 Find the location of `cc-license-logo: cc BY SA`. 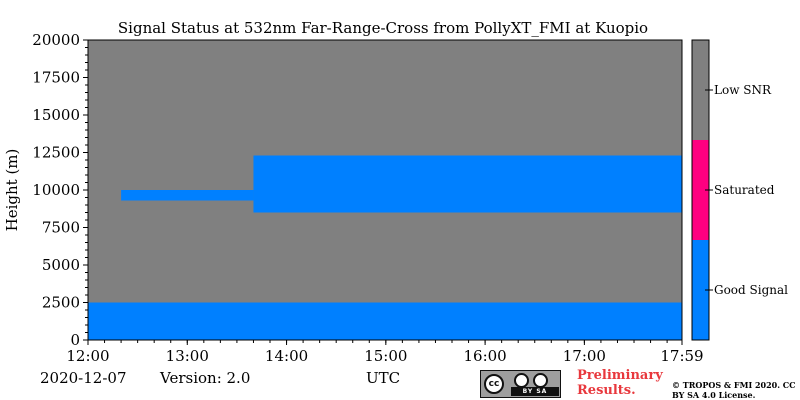

cc-license-logo: cc BY SA is located at coordinates (520, 384).